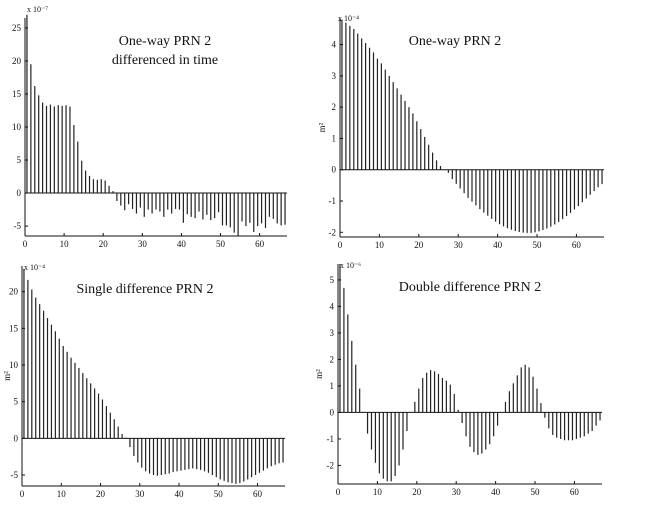 The width and height of the screenshot is (650, 516). Describe the element at coordinates (17, 28) in the screenshot. I see `y-tick-label: 25` at that location.